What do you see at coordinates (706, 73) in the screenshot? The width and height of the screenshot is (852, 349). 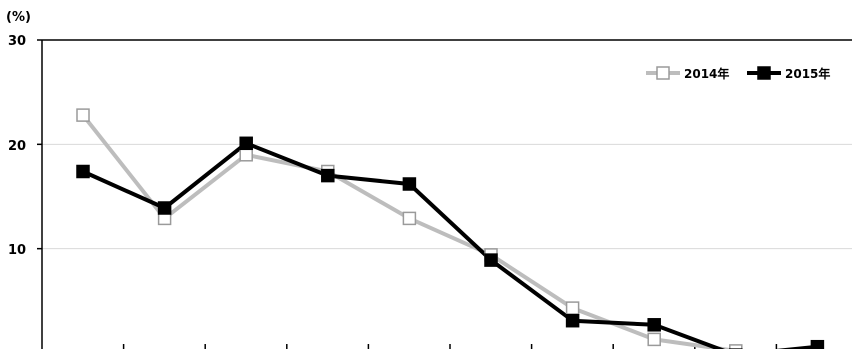 I see `legend-label-2014: 2014年` at bounding box center [706, 73].